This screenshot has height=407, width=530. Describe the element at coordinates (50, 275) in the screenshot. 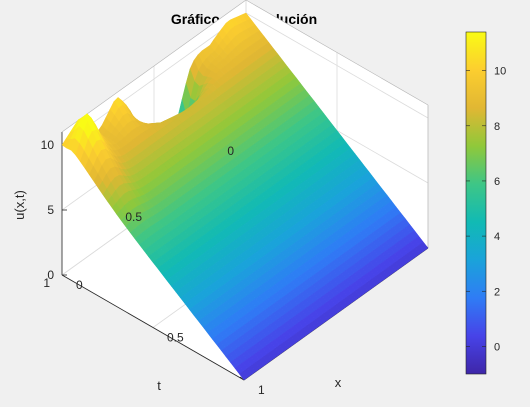

I see `z-tick-label: 0` at that location.